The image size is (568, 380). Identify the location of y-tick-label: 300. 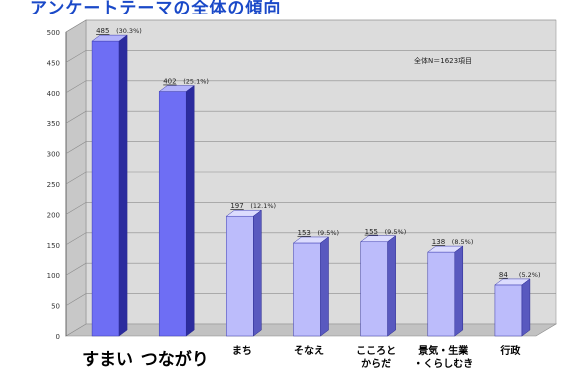
(53, 155).